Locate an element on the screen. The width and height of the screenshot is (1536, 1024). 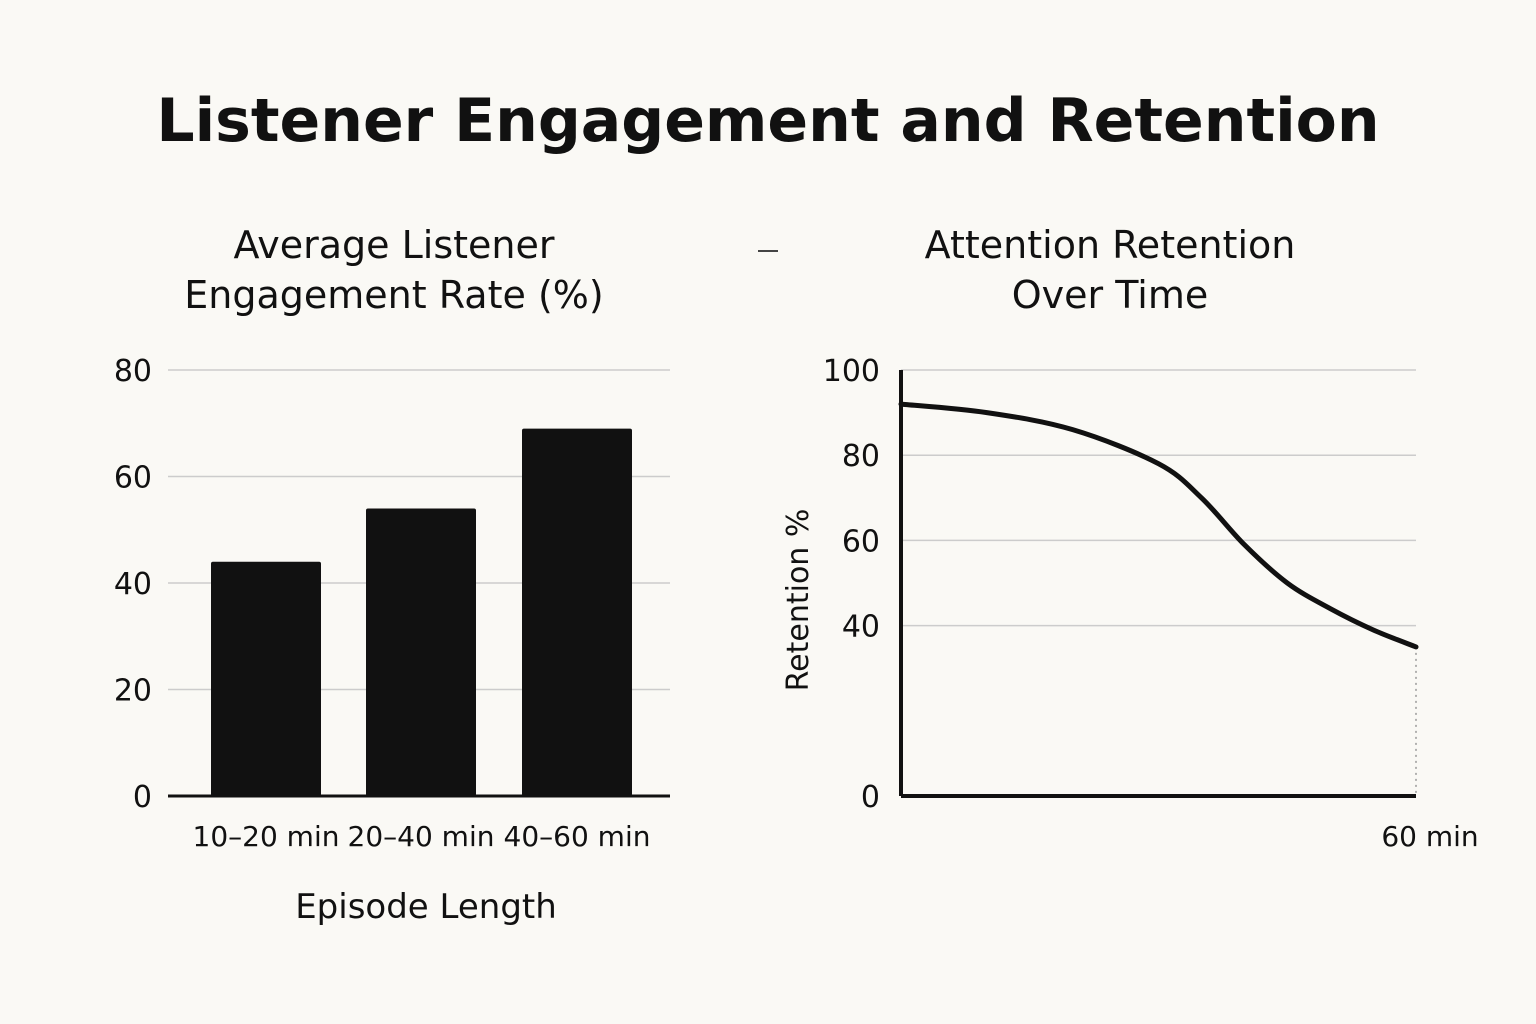
main-title: Listener Engagement and Retention is located at coordinates (768, 121).